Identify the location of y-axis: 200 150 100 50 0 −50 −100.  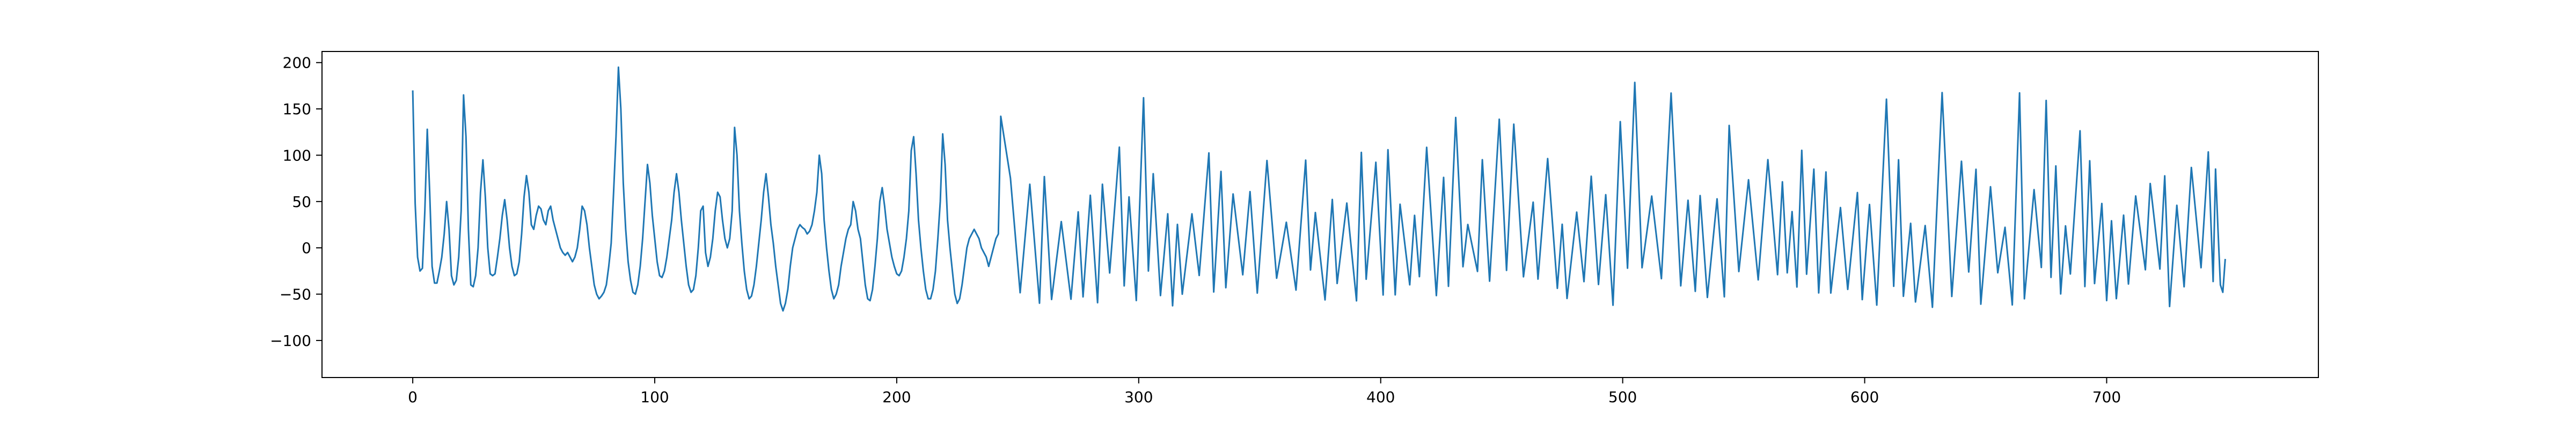
(296, 202).